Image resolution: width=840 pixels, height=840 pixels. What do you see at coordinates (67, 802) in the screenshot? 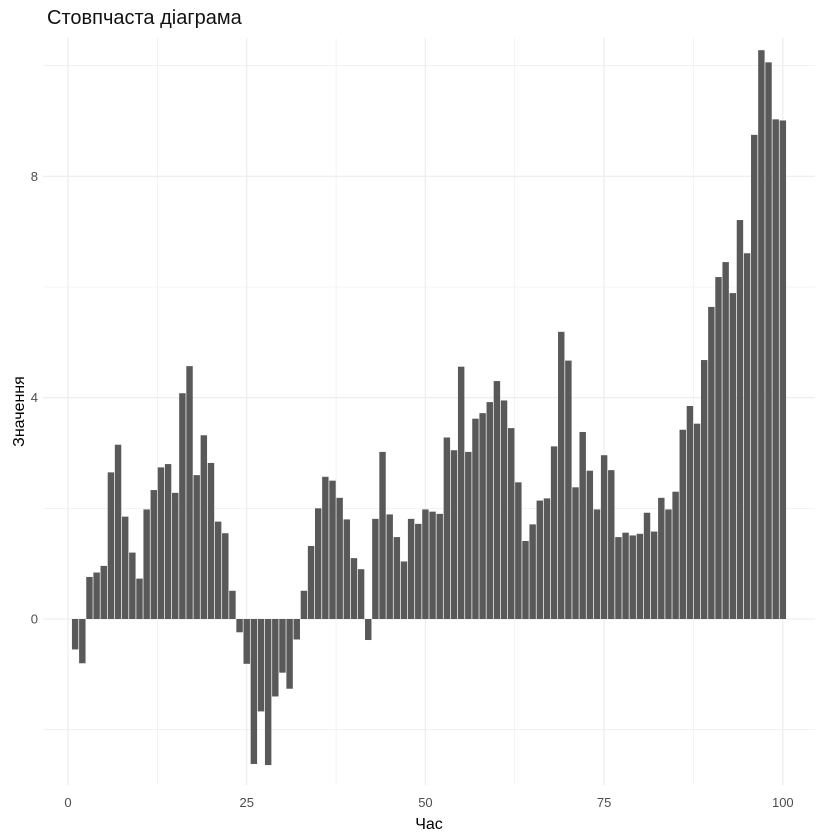
I see `x-tick-label: 0` at bounding box center [67, 802].